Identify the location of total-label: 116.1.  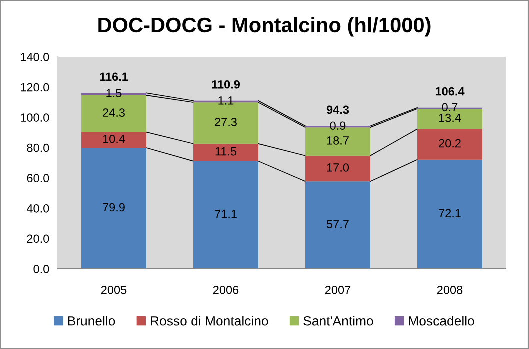
(114, 77).